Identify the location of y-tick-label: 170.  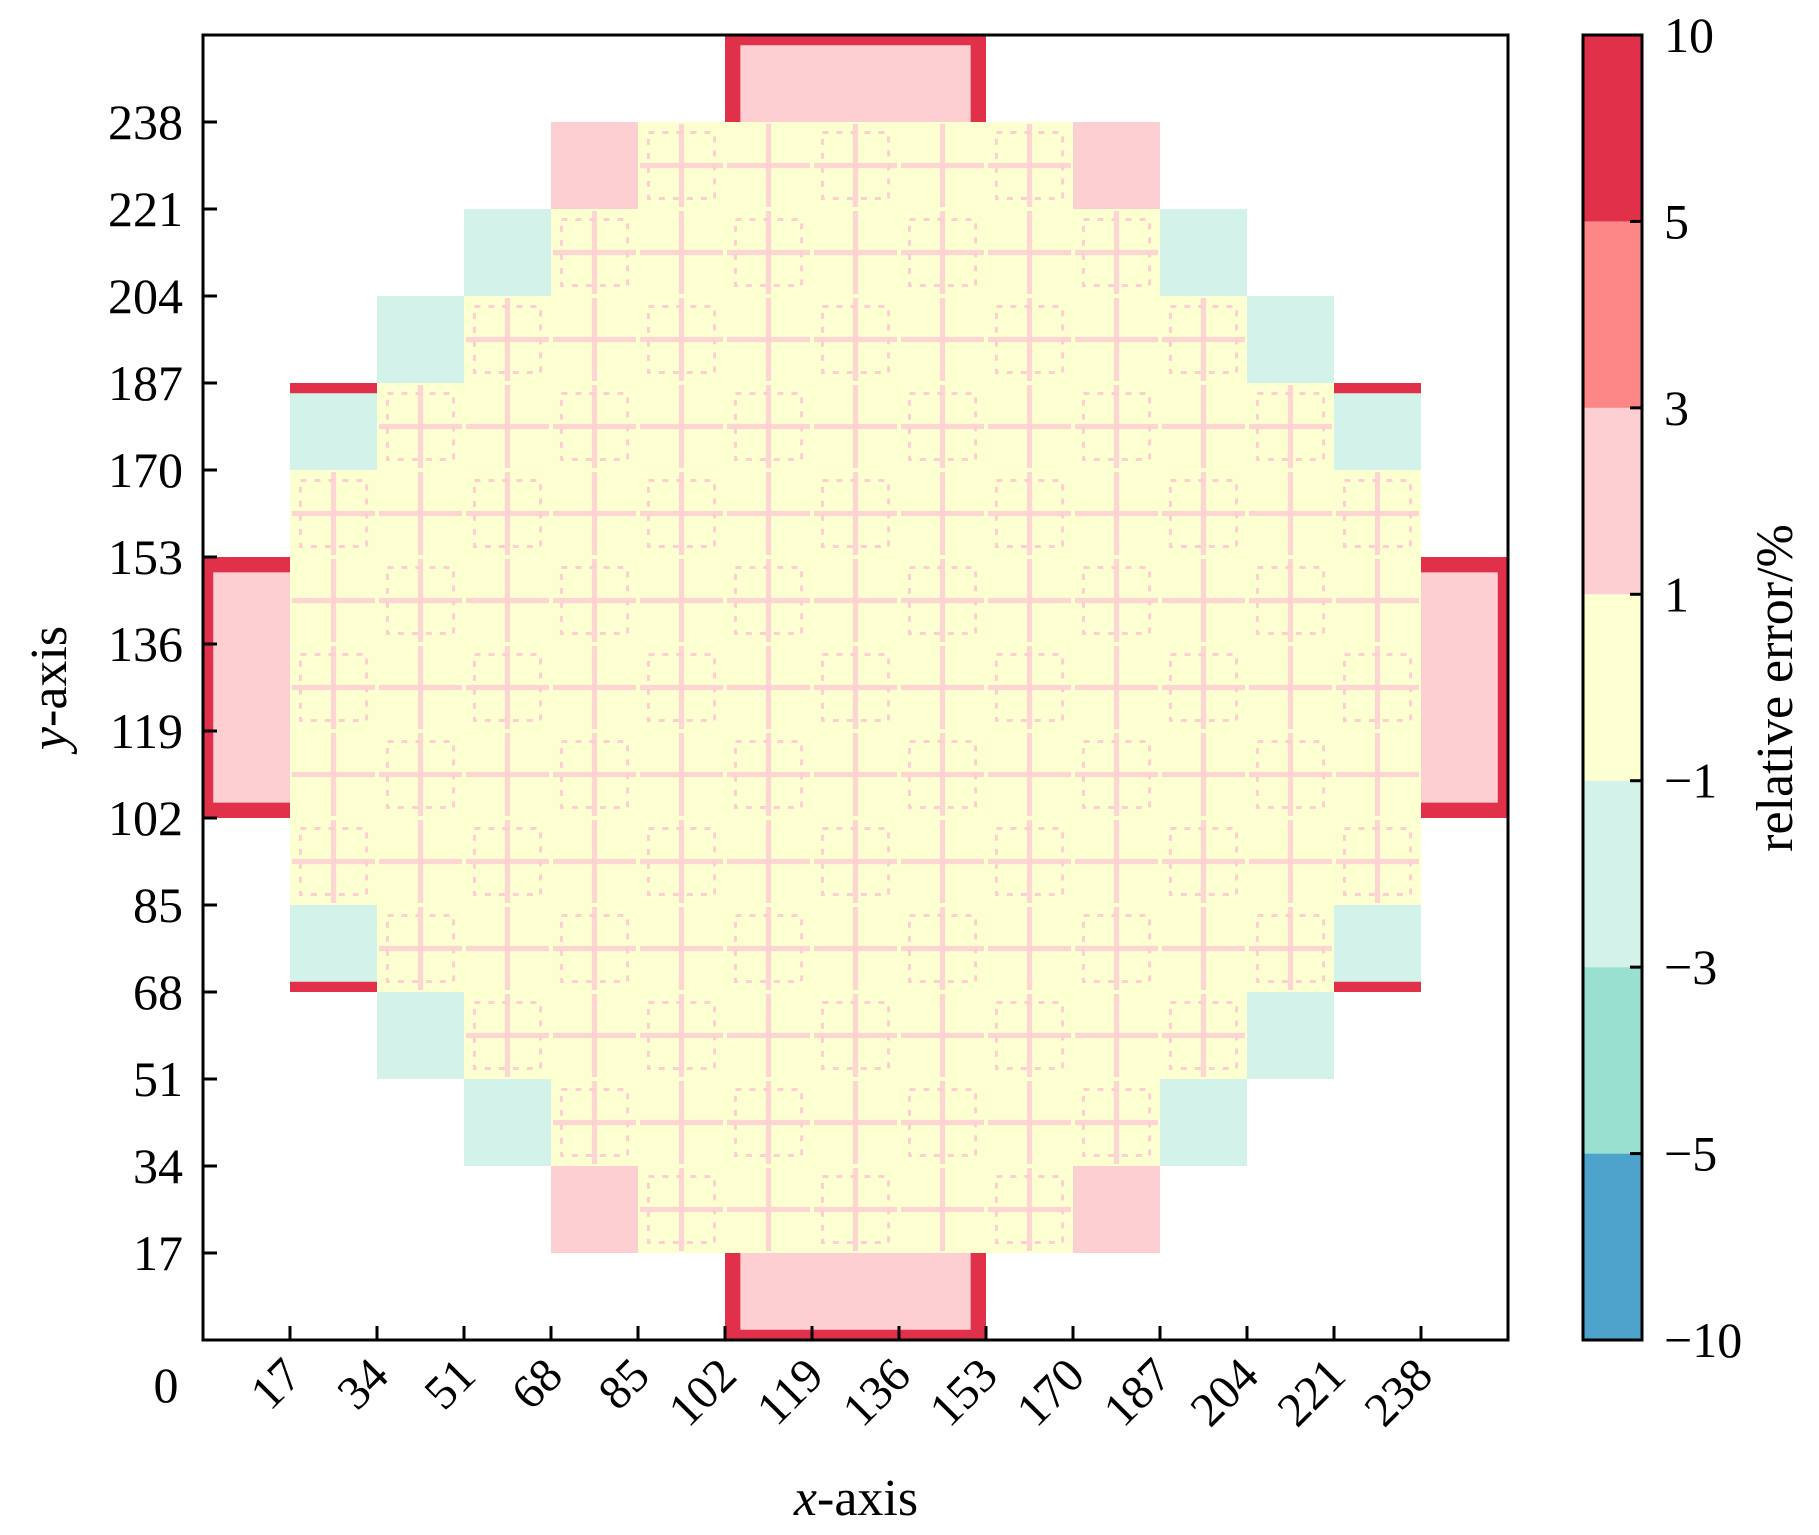
(145, 470).